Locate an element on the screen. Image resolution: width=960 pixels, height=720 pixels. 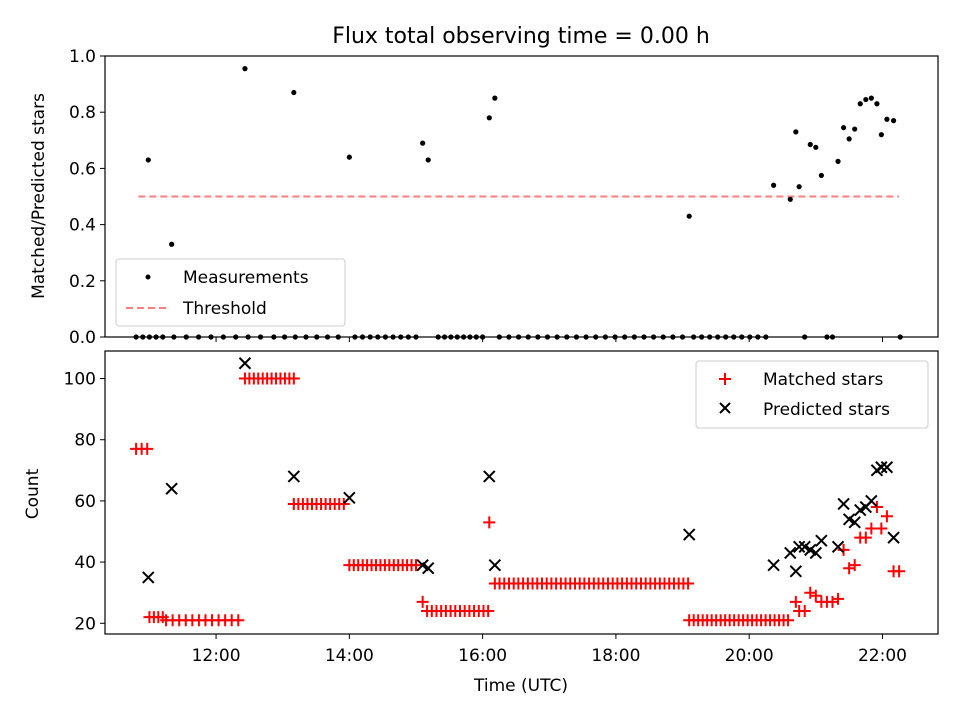
top-y-tick-label: 1.0 is located at coordinates (82, 57).